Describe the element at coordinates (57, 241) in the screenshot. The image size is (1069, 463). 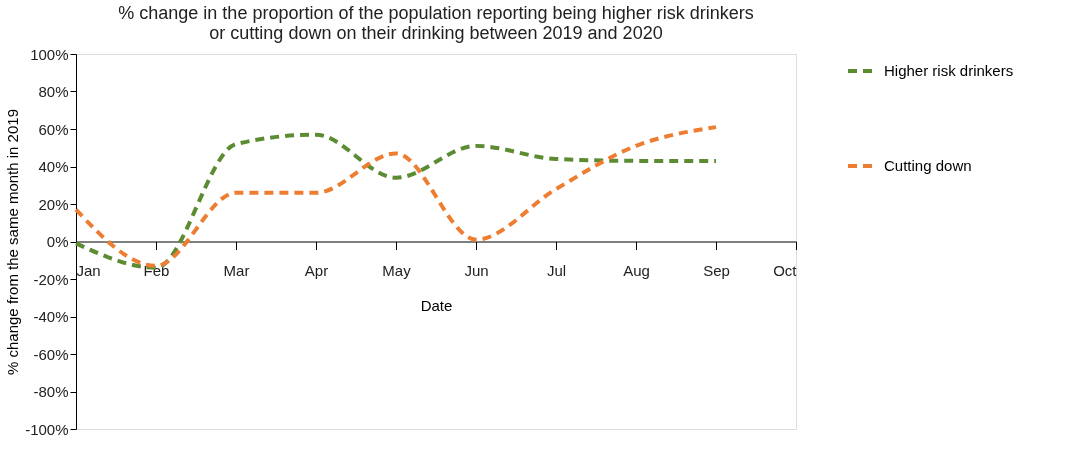
I see `y-tick-label: 0%` at that location.